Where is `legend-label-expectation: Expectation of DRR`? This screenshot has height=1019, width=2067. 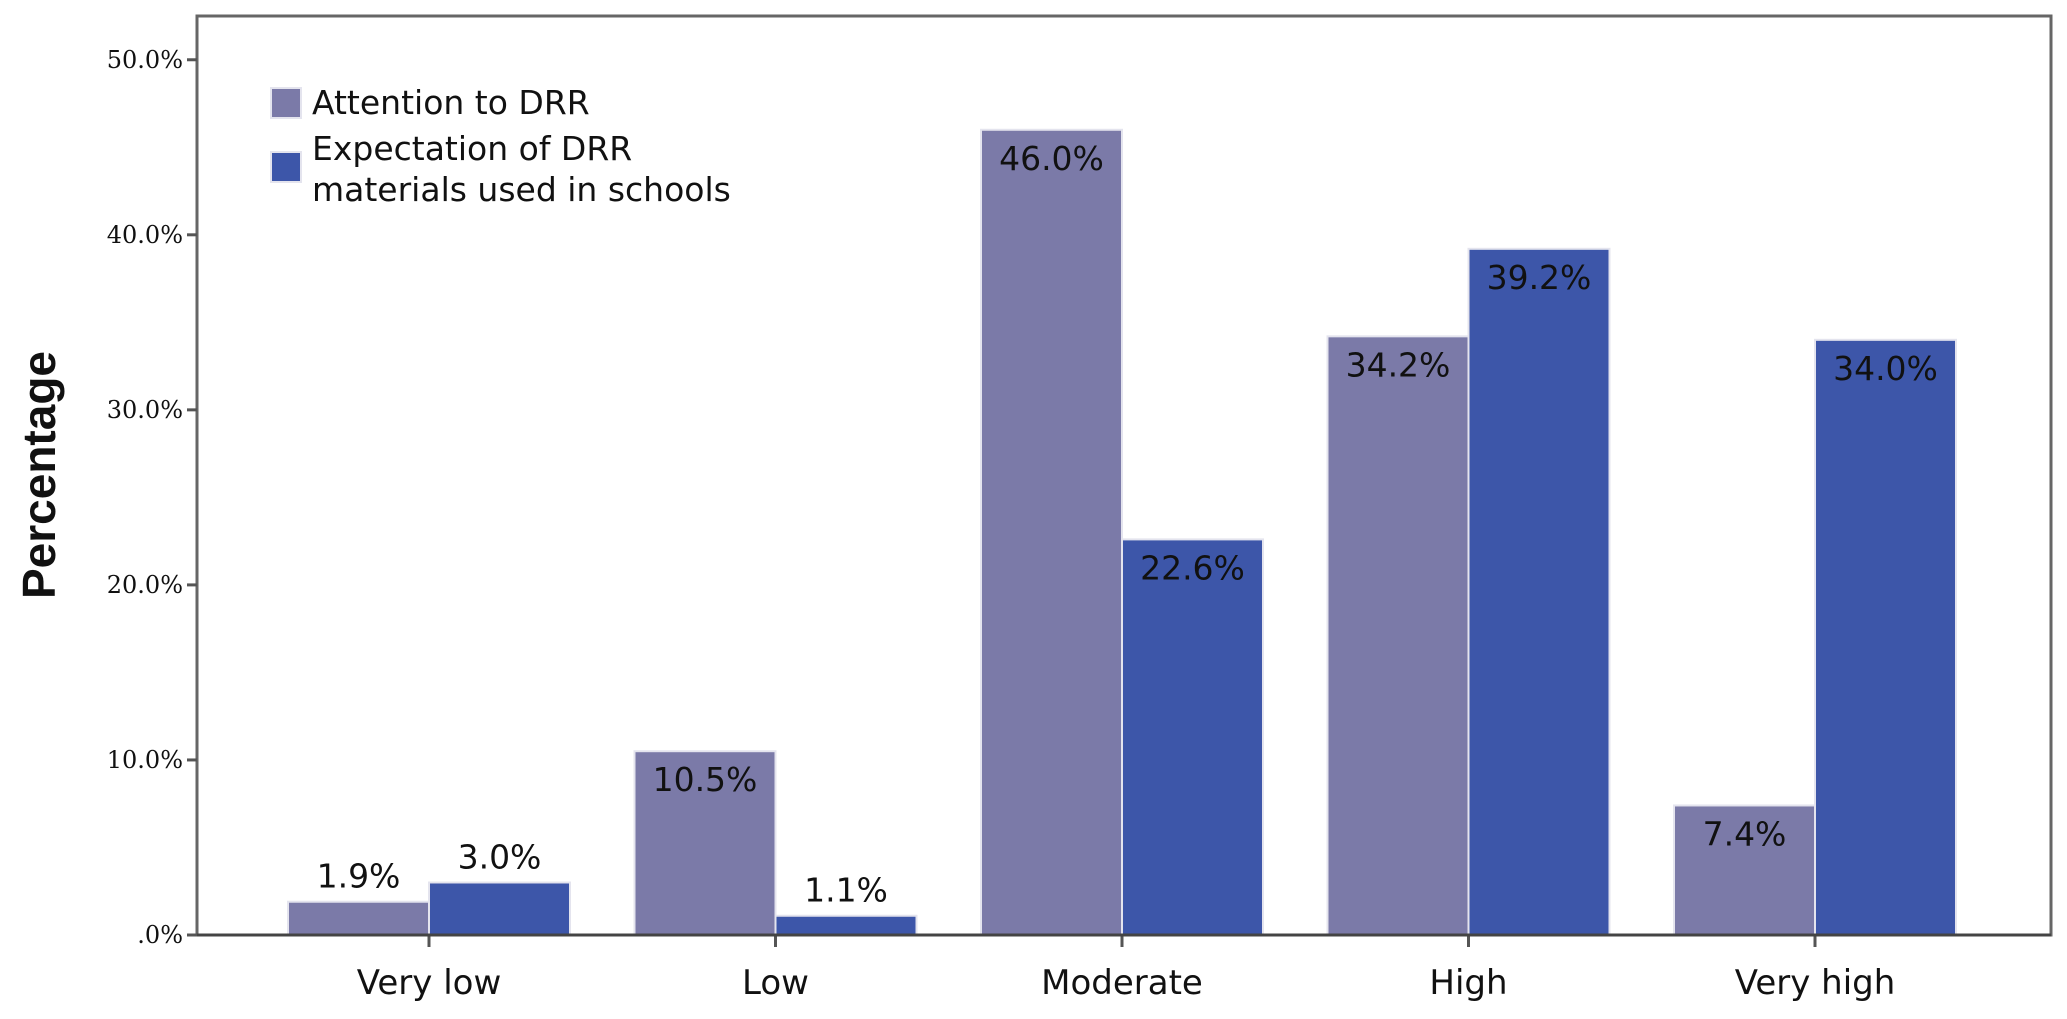
legend-label-expectation: Expectation of DRR is located at coordinates (472, 148).